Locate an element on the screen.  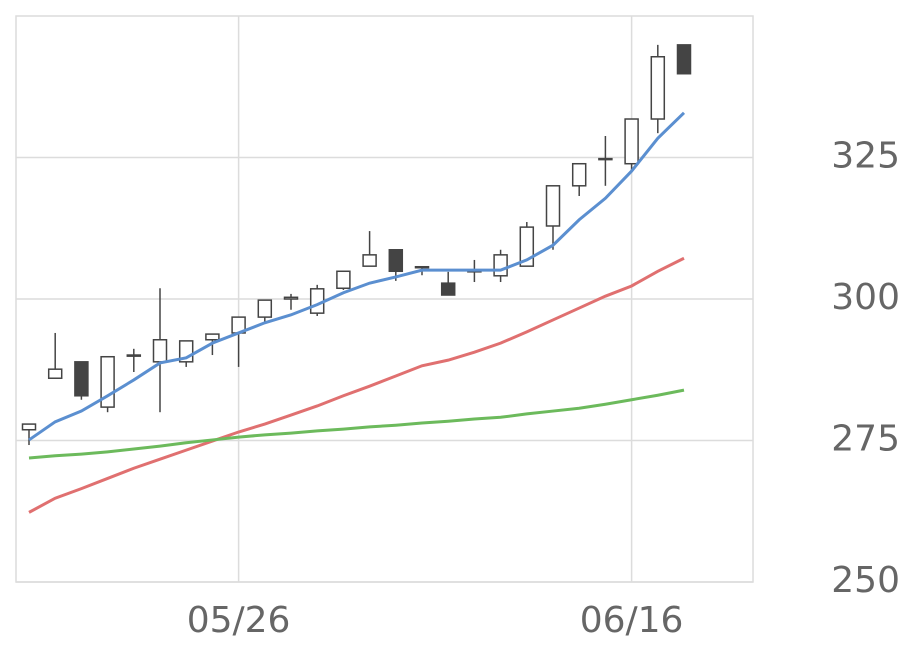
y-tick-label: 325 is located at coordinates (865, 156).